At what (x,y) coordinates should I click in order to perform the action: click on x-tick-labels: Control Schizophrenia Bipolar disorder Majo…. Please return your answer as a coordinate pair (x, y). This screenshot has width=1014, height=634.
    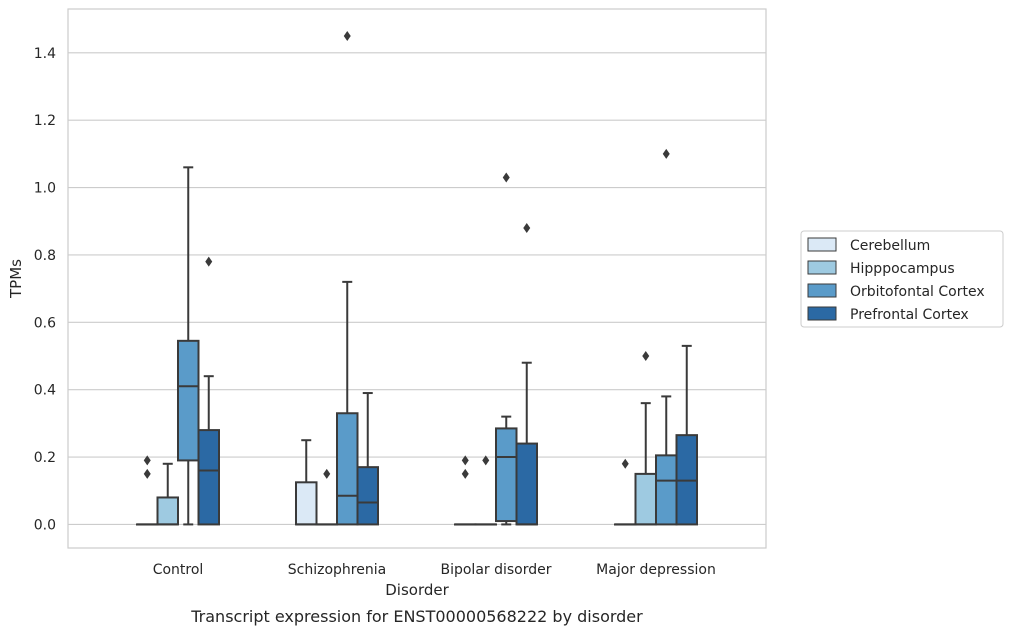
    Looking at the image, I should click on (434, 570).